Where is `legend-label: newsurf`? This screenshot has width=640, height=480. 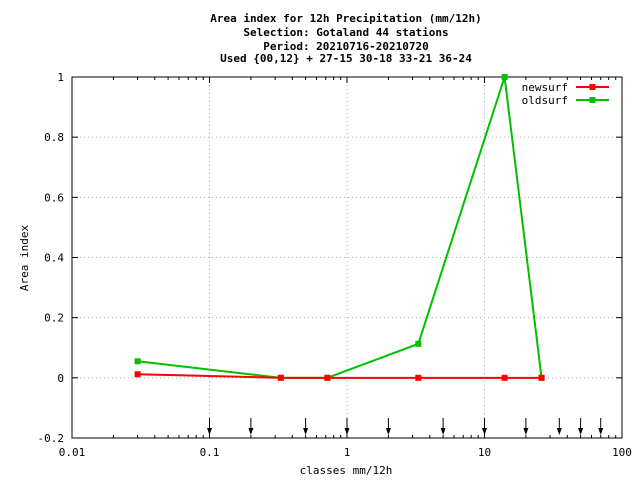
legend-label: newsurf is located at coordinates (545, 87).